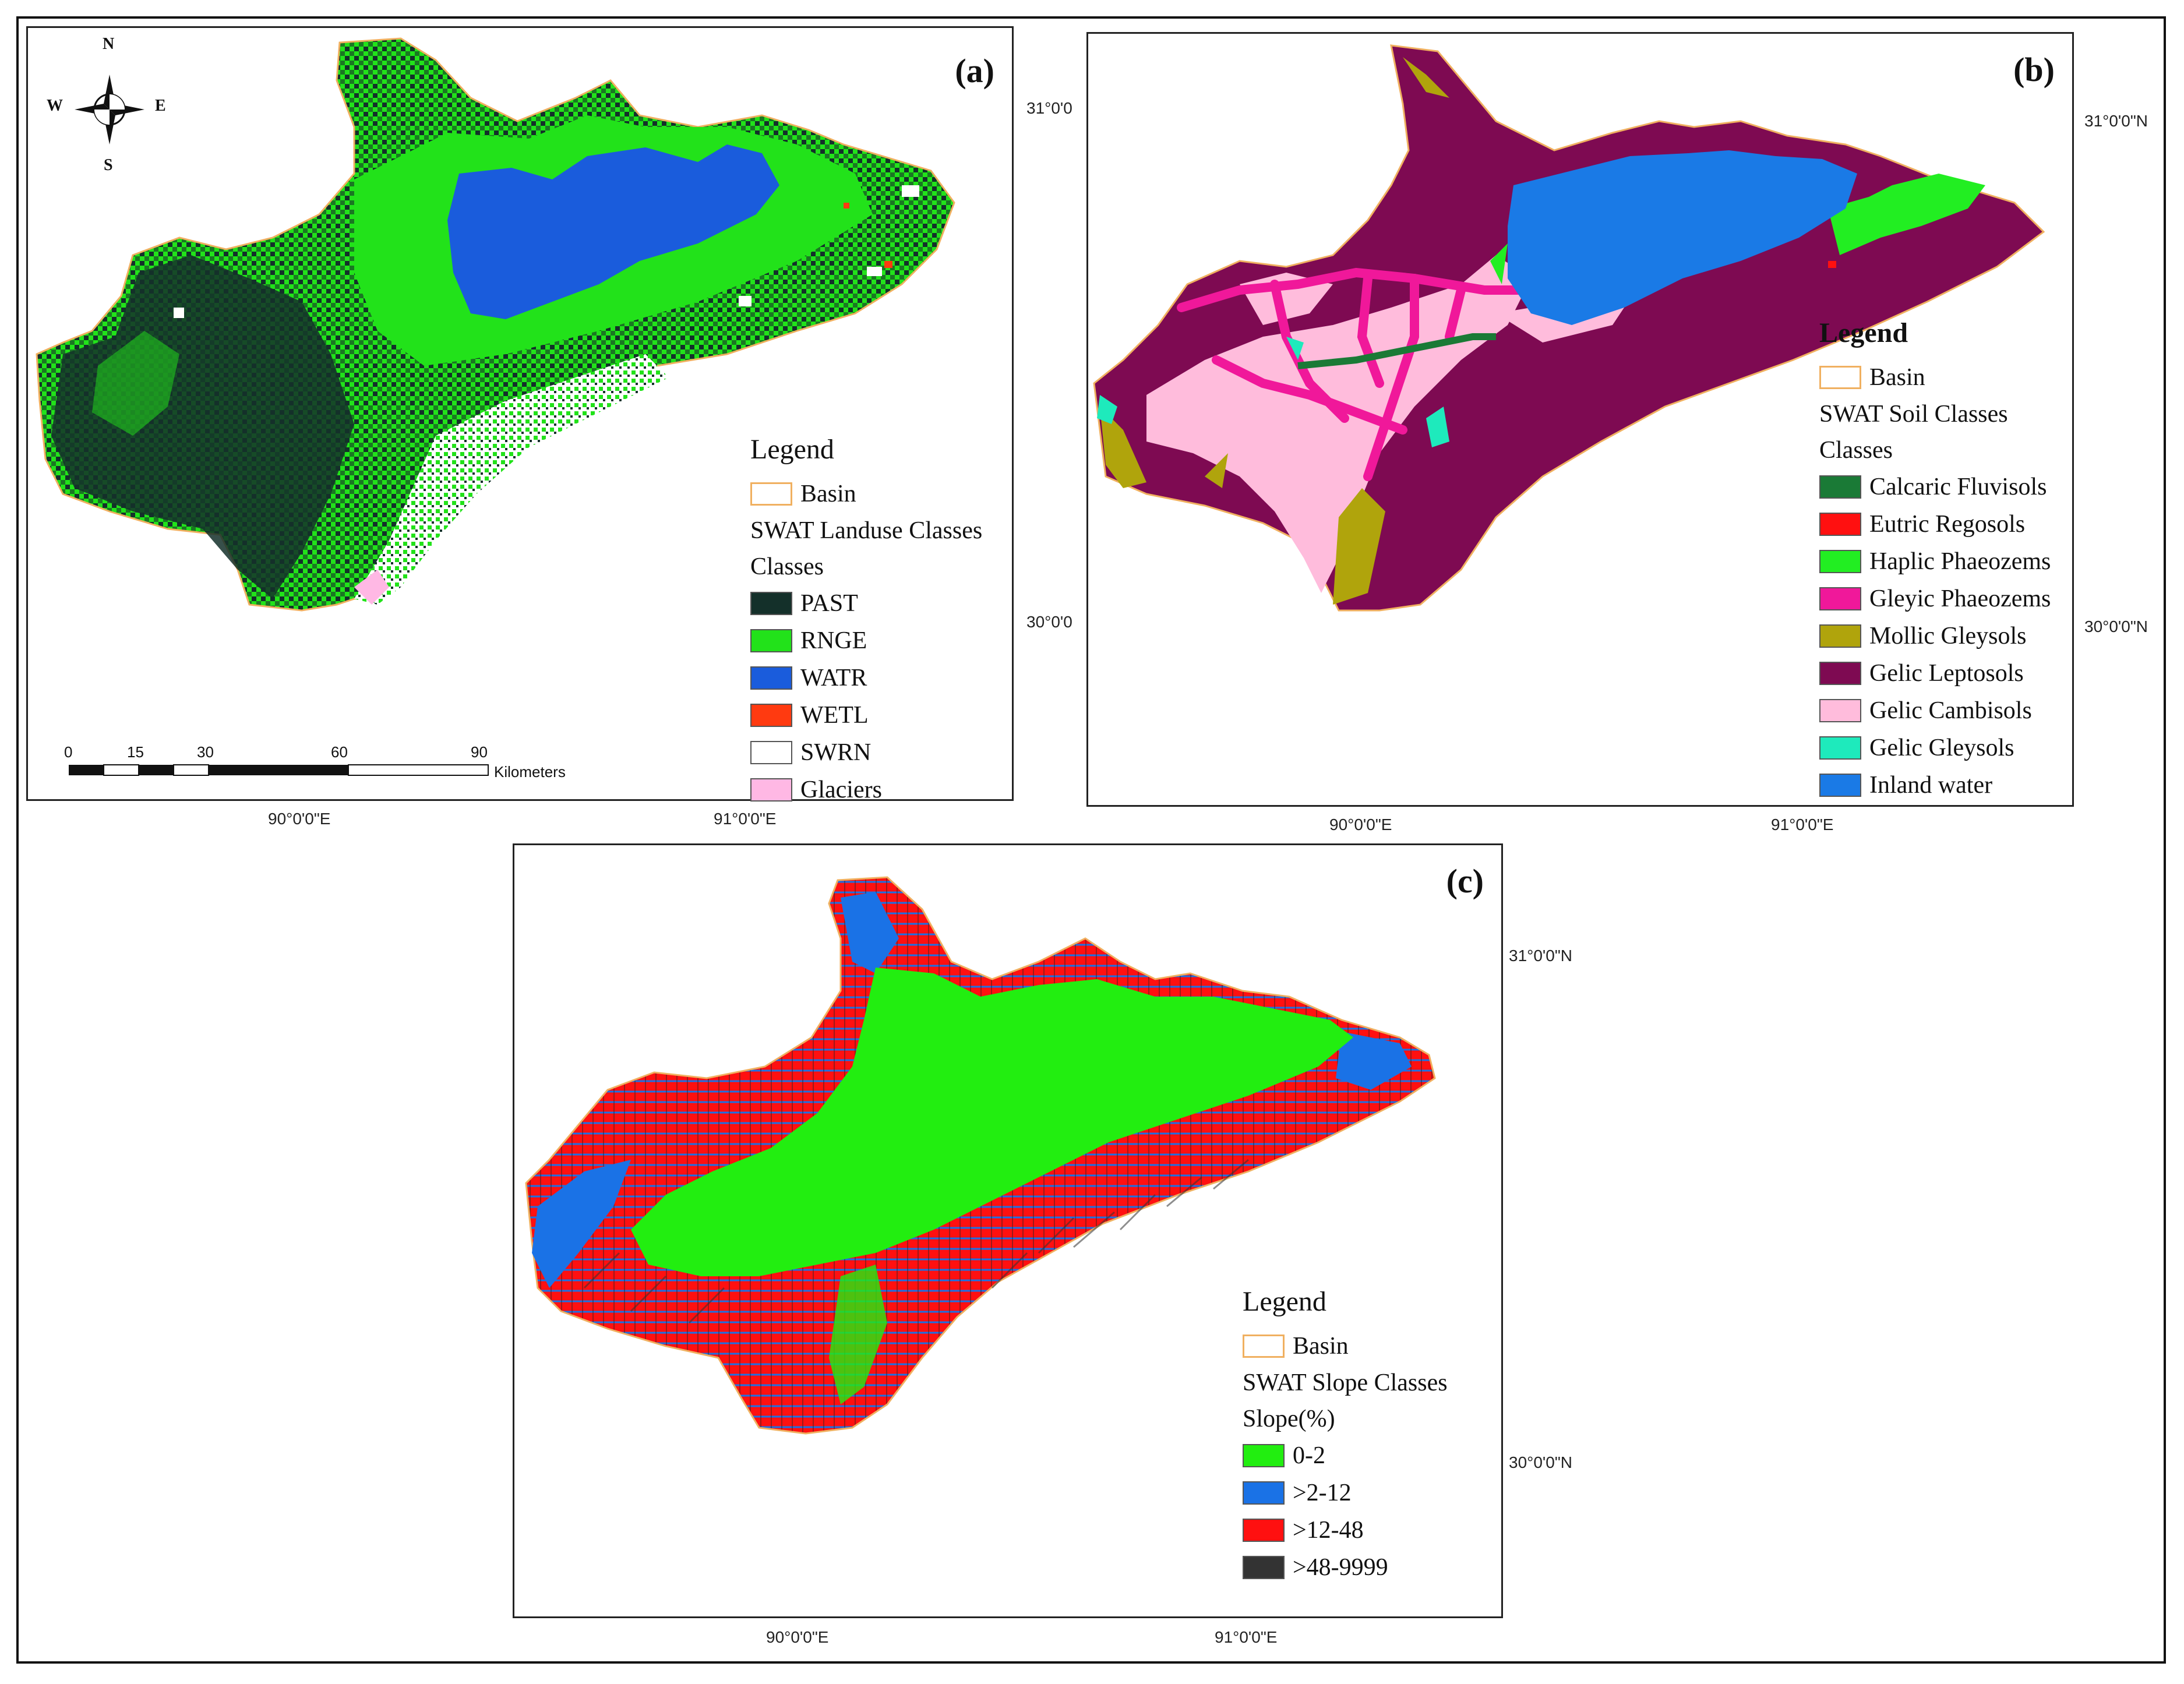 This screenshot has width=2184, height=1684. What do you see at coordinates (834, 715) in the screenshot?
I see `legend-item-label: WETL` at bounding box center [834, 715].